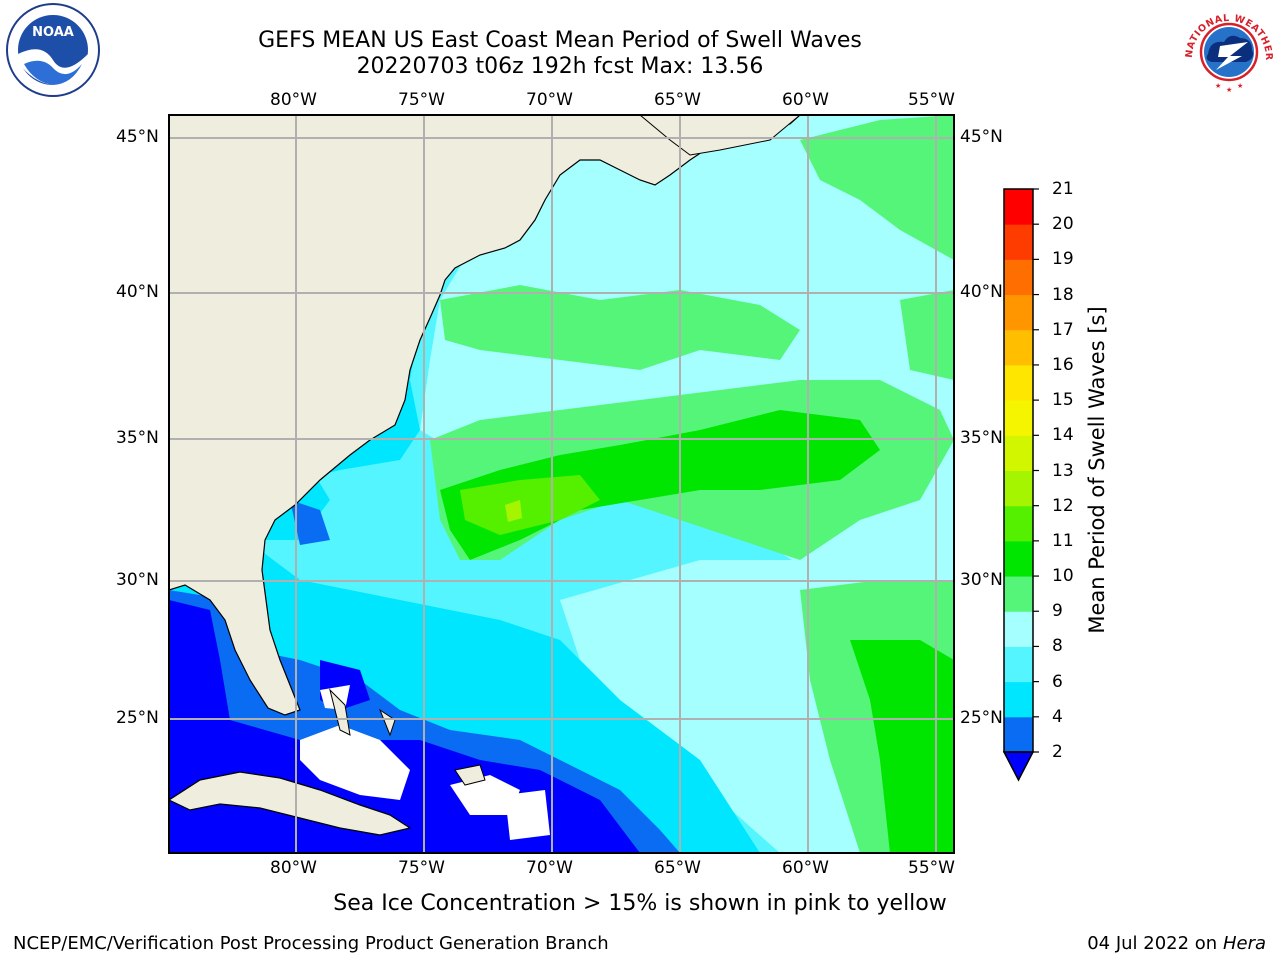  Describe the element at coordinates (137, 580) in the screenshot. I see `lat-label-left-30n: 30°N` at that location.